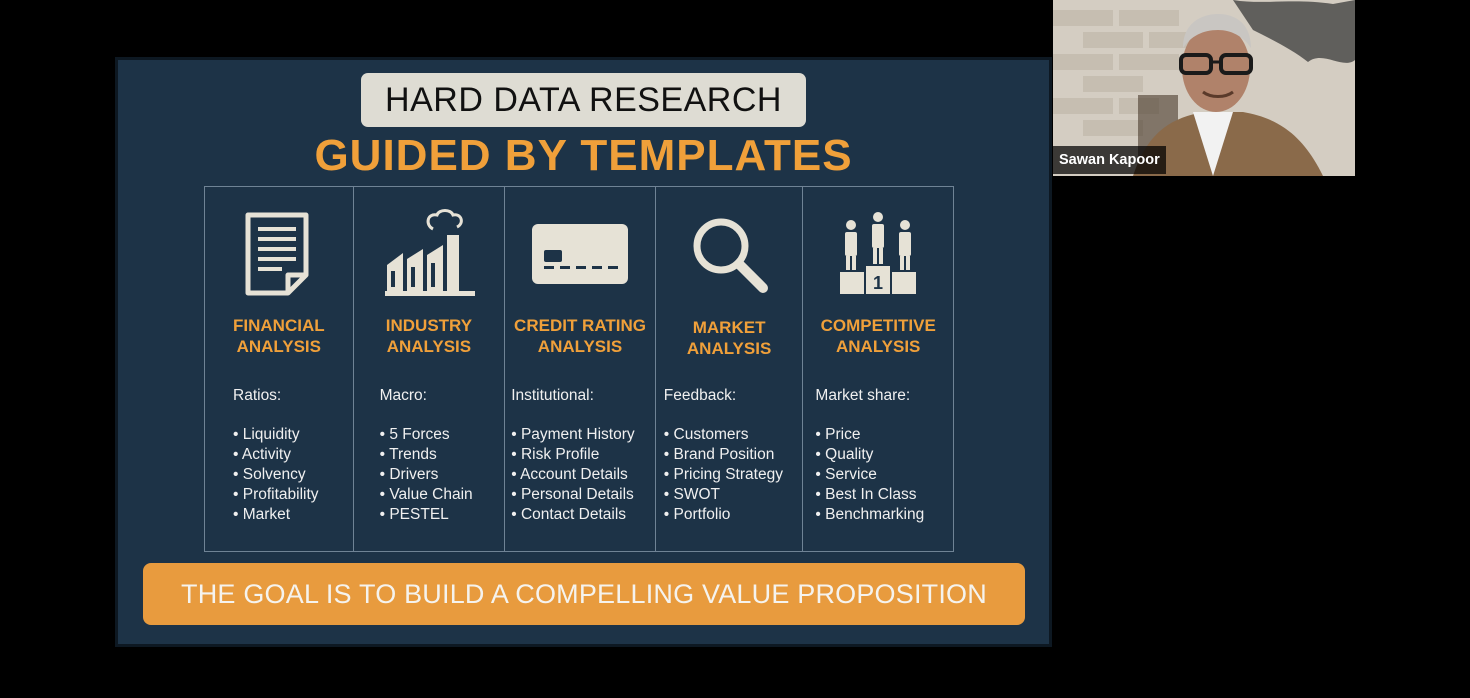 The height and width of the screenshot is (698, 1470). Describe the element at coordinates (429, 336) in the screenshot. I see `column-title: INDUSTRY ANALYSIS` at that location.